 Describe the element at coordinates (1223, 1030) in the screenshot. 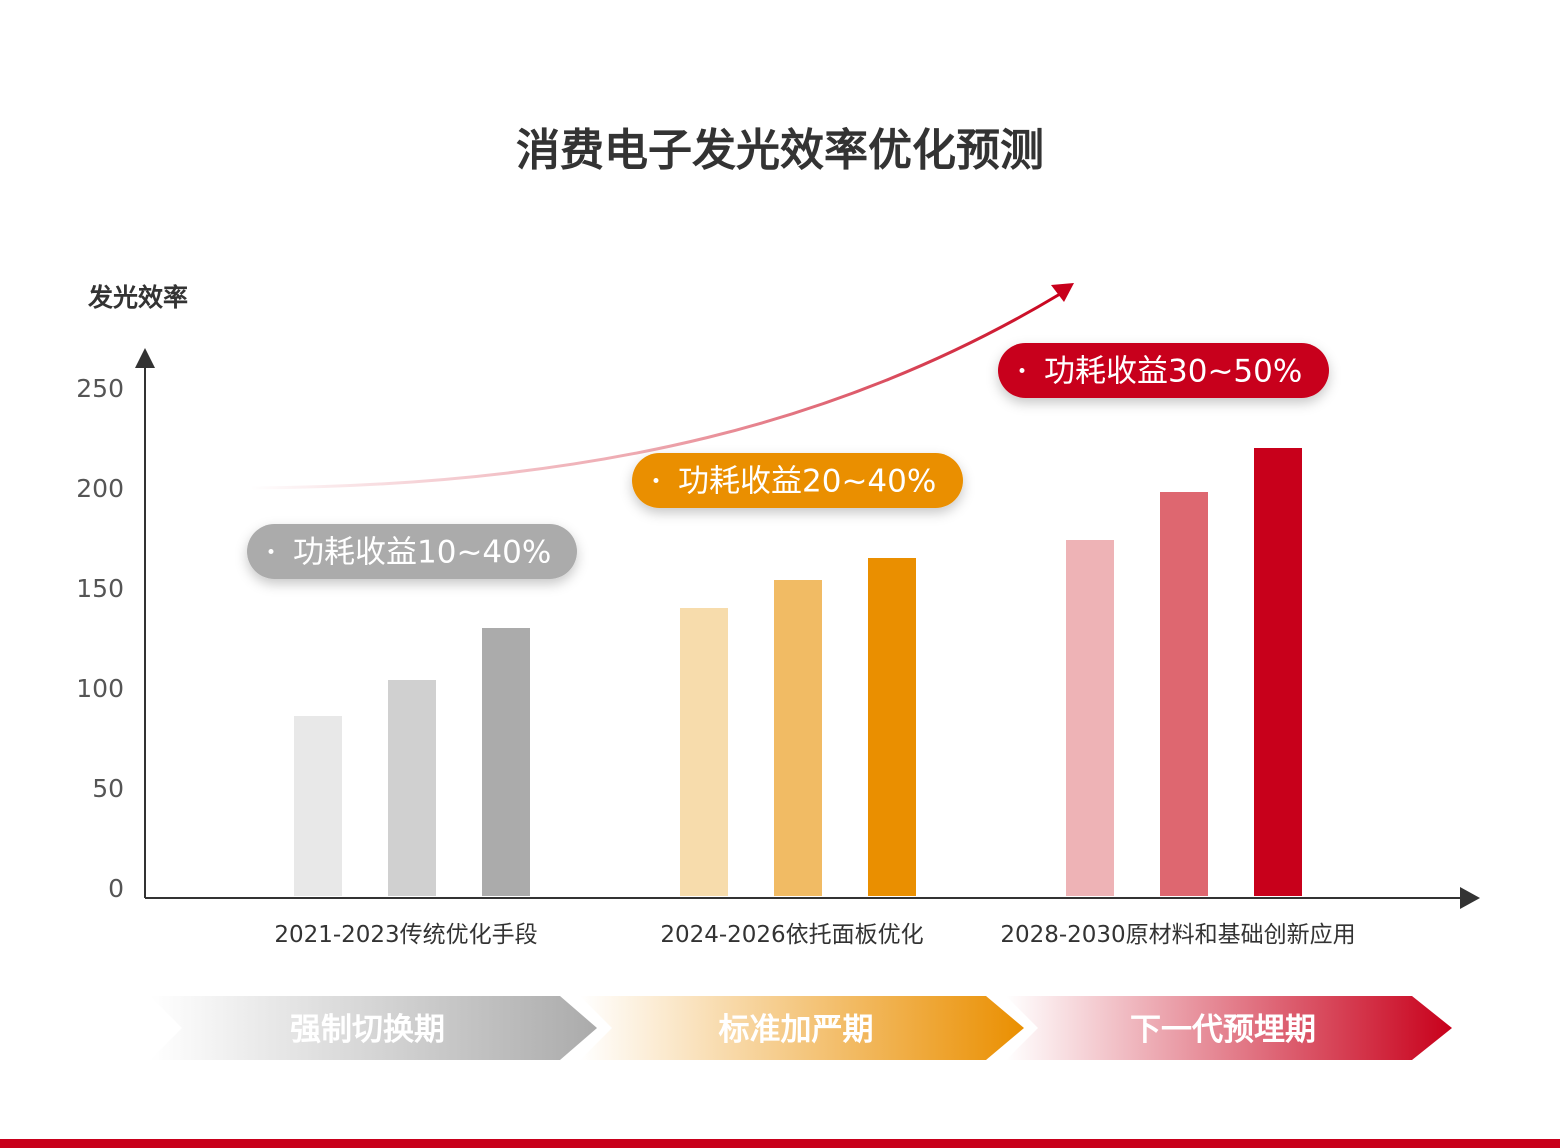

I see `phase-label: 下一代预埋期` at that location.